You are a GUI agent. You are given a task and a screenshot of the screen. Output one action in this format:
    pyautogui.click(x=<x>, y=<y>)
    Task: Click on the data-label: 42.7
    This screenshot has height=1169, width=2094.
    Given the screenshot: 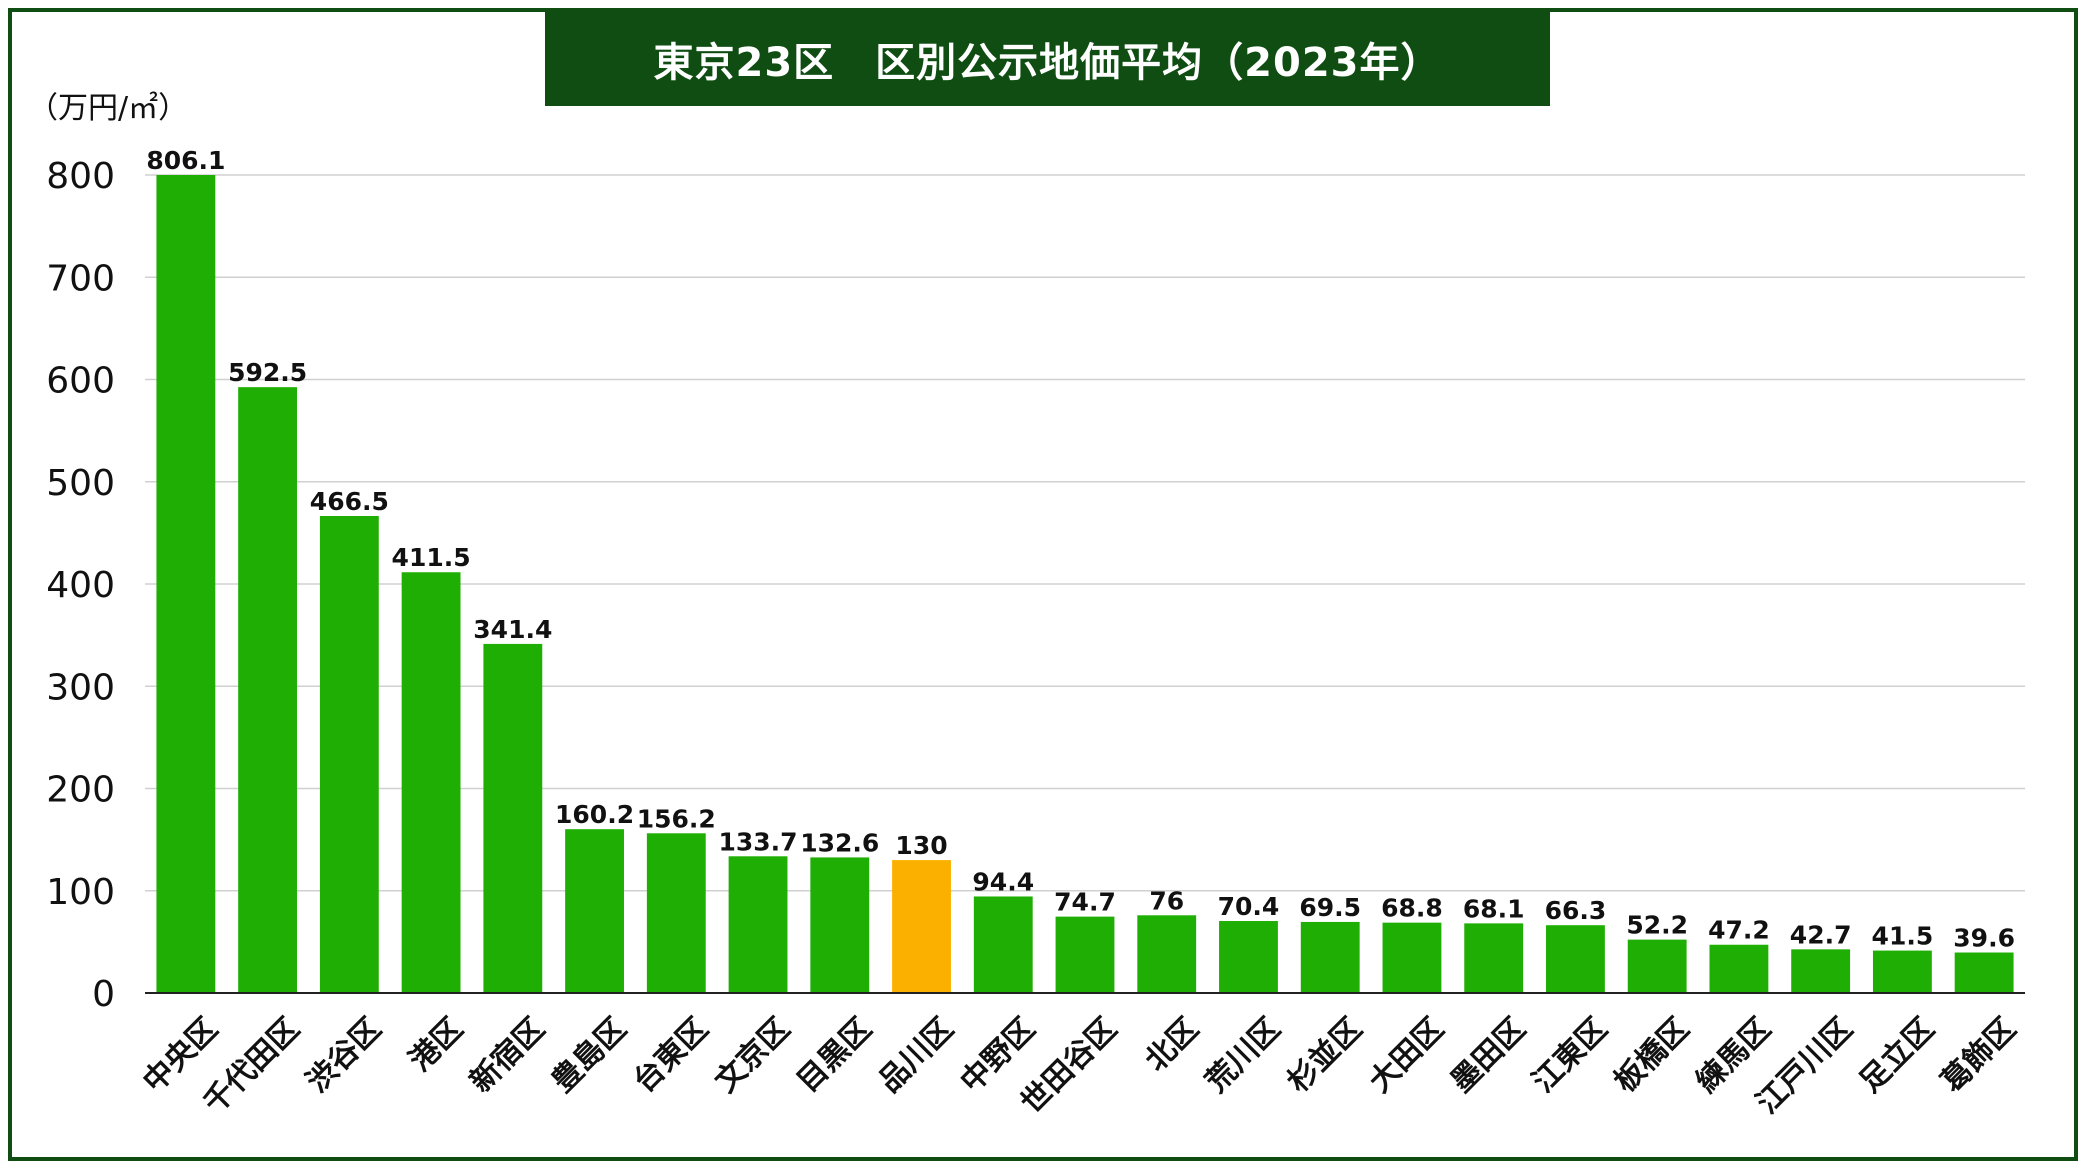 What is the action you would take?
    pyautogui.click(x=1821, y=934)
    